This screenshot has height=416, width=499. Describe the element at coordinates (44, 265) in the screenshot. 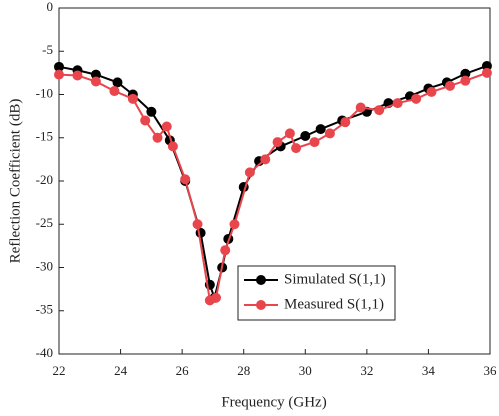

I see `y-tick-label: -30` at that location.